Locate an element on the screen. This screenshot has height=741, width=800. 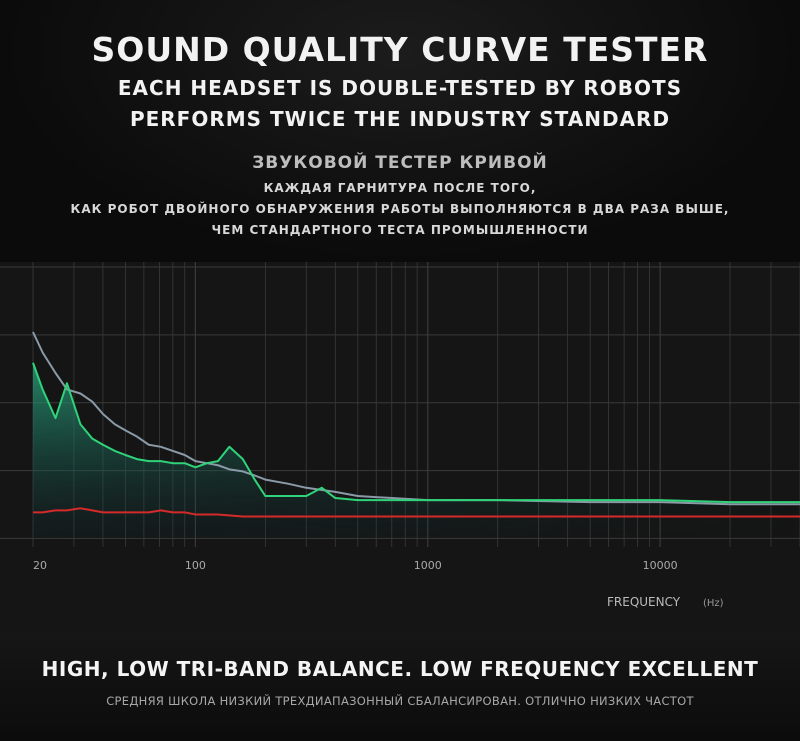
ru-title: ЗВУКОВОЙ ТЕСТЕР КРИВОЙ is located at coordinates (400, 163).